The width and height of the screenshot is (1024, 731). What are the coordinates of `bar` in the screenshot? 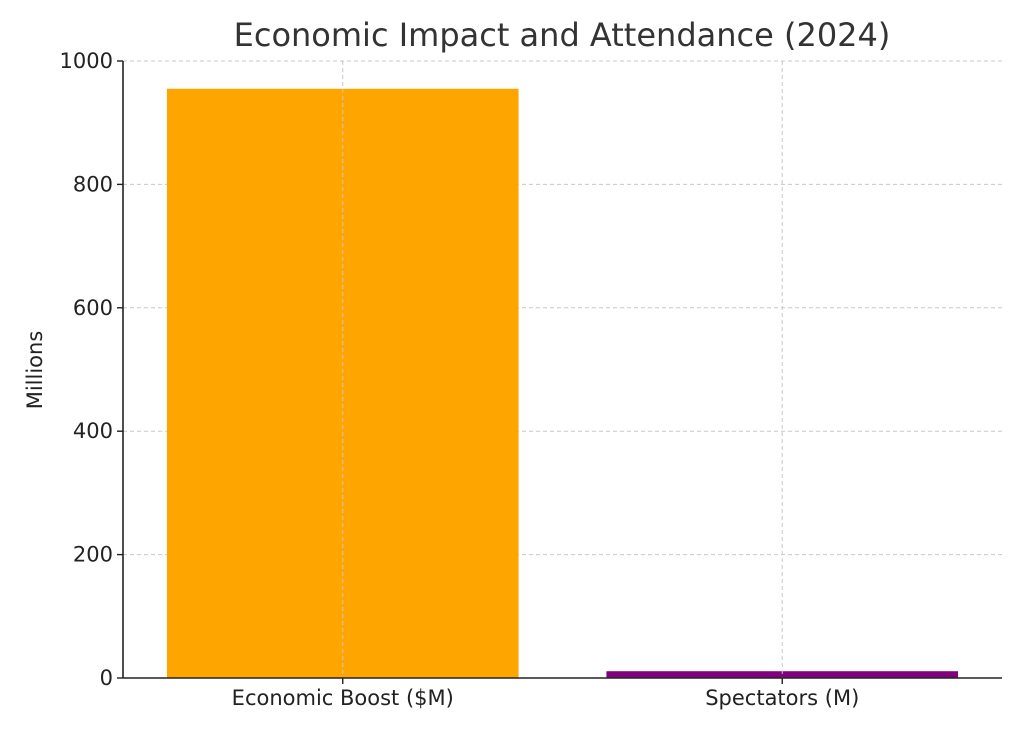 It's located at (782, 674).